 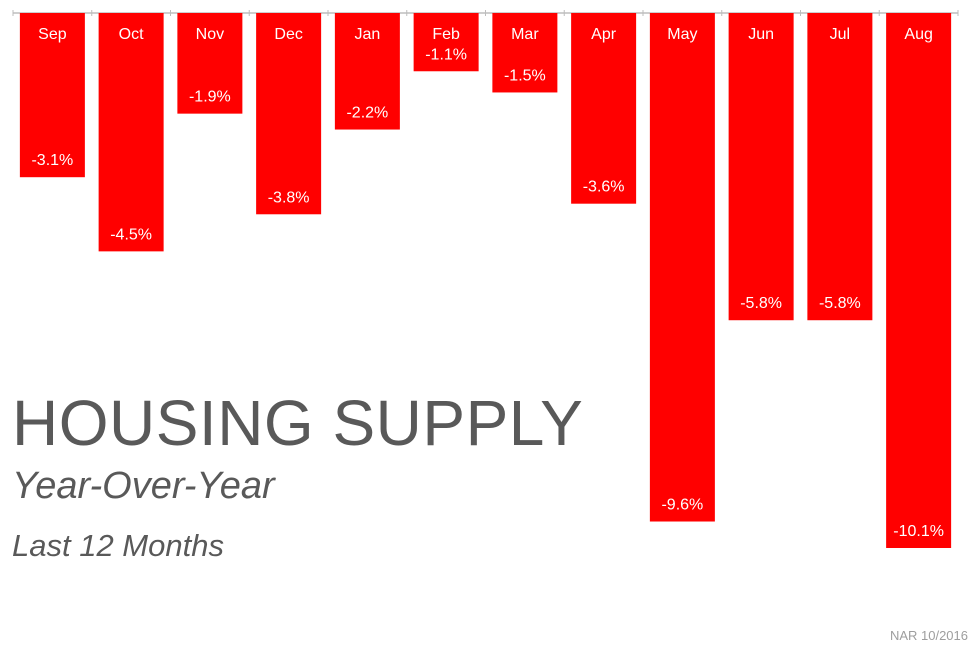 What do you see at coordinates (131, 132) in the screenshot?
I see `bar-oct` at bounding box center [131, 132].